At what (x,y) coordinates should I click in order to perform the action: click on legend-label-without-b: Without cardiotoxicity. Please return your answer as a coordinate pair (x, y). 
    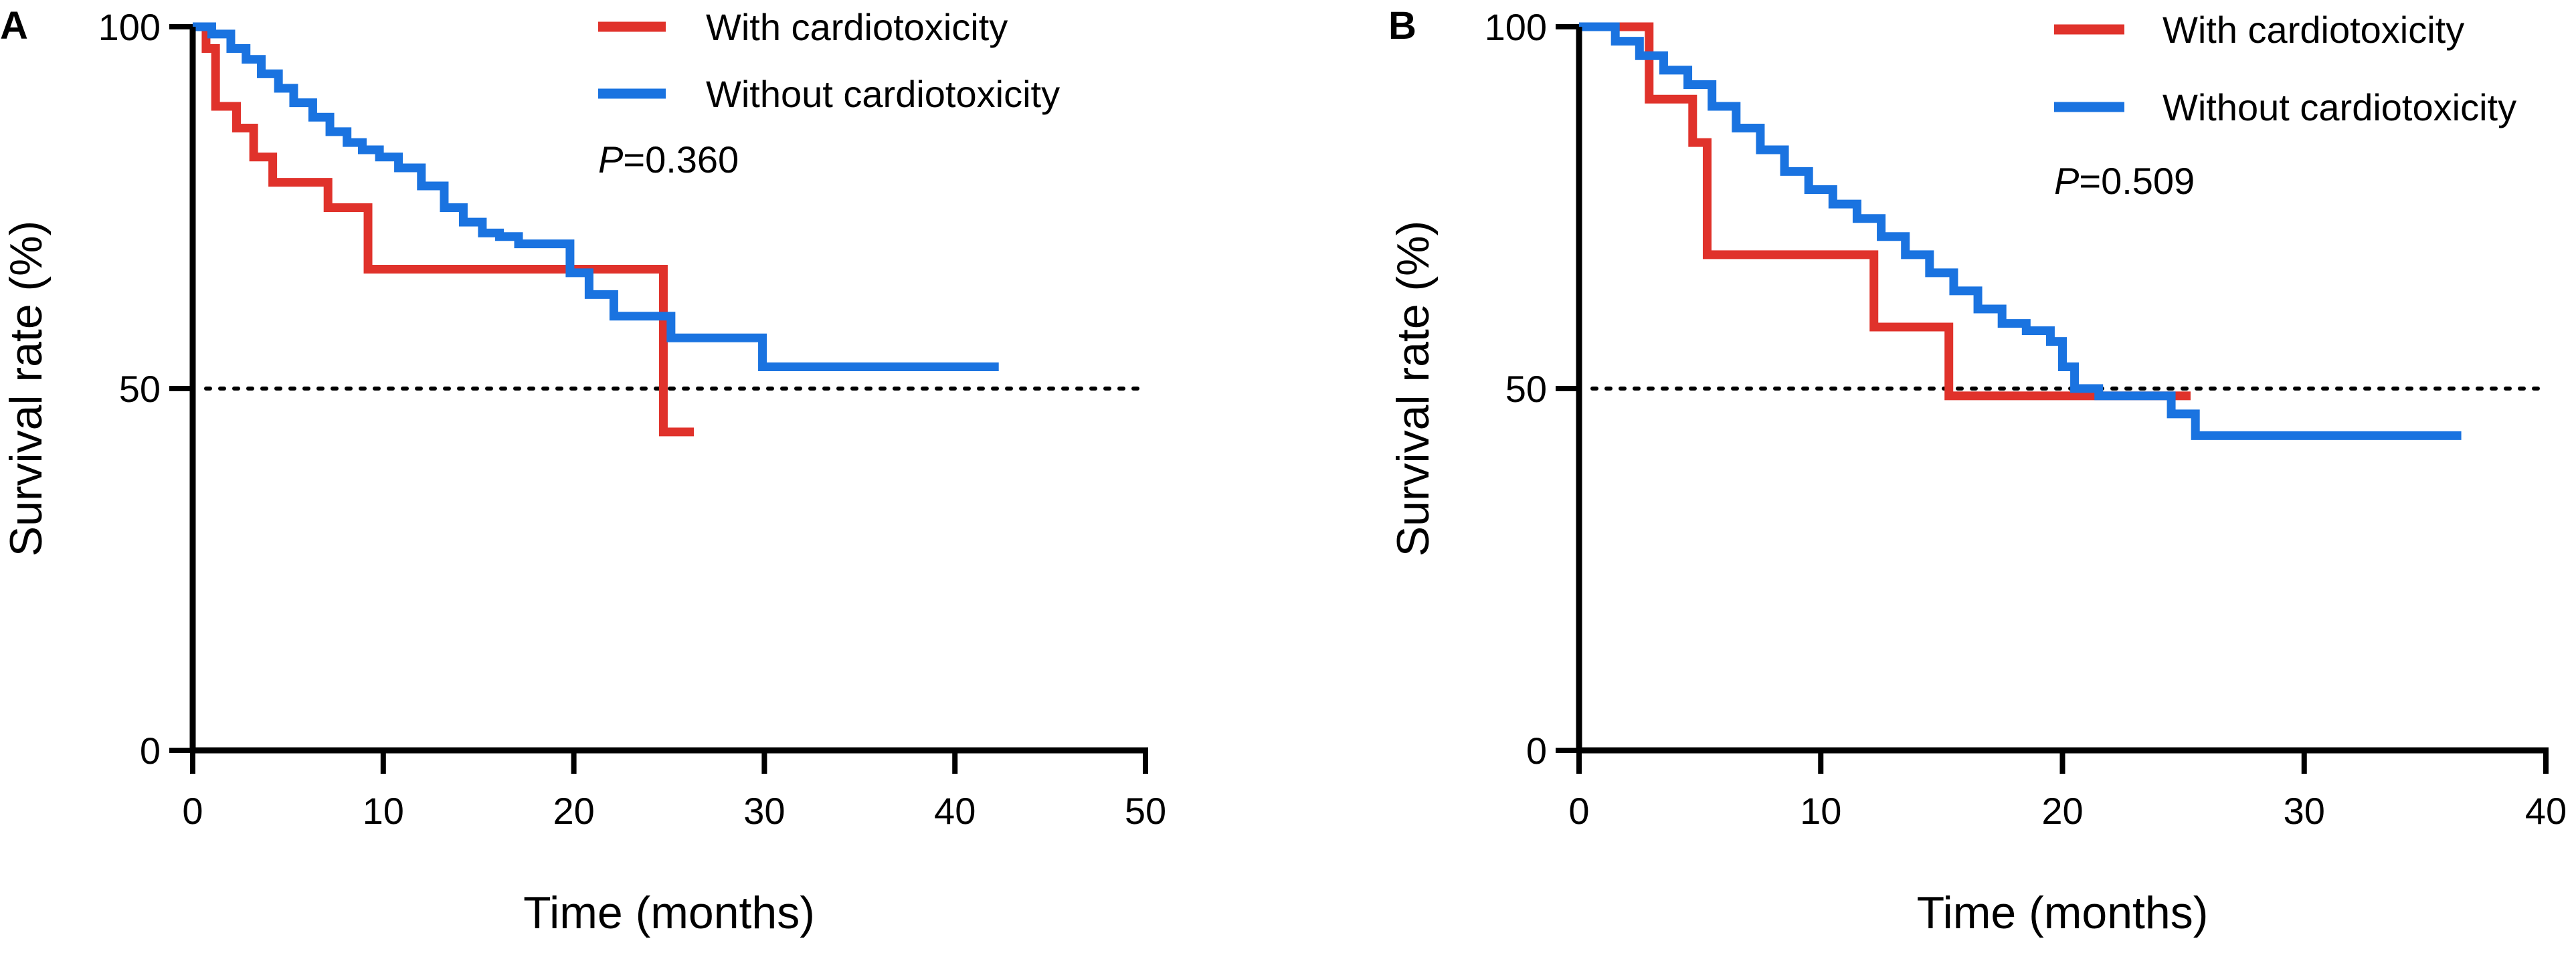
    Looking at the image, I should click on (2339, 107).